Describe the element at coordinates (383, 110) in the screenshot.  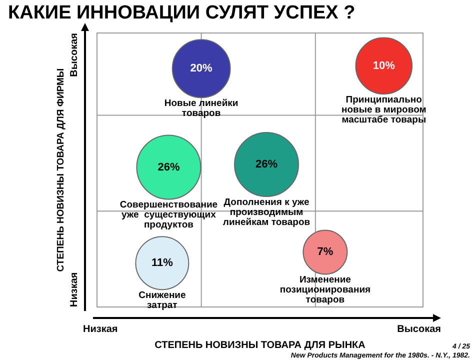
I see `category-label: Принципиально новые в мировом масштабе товары` at that location.